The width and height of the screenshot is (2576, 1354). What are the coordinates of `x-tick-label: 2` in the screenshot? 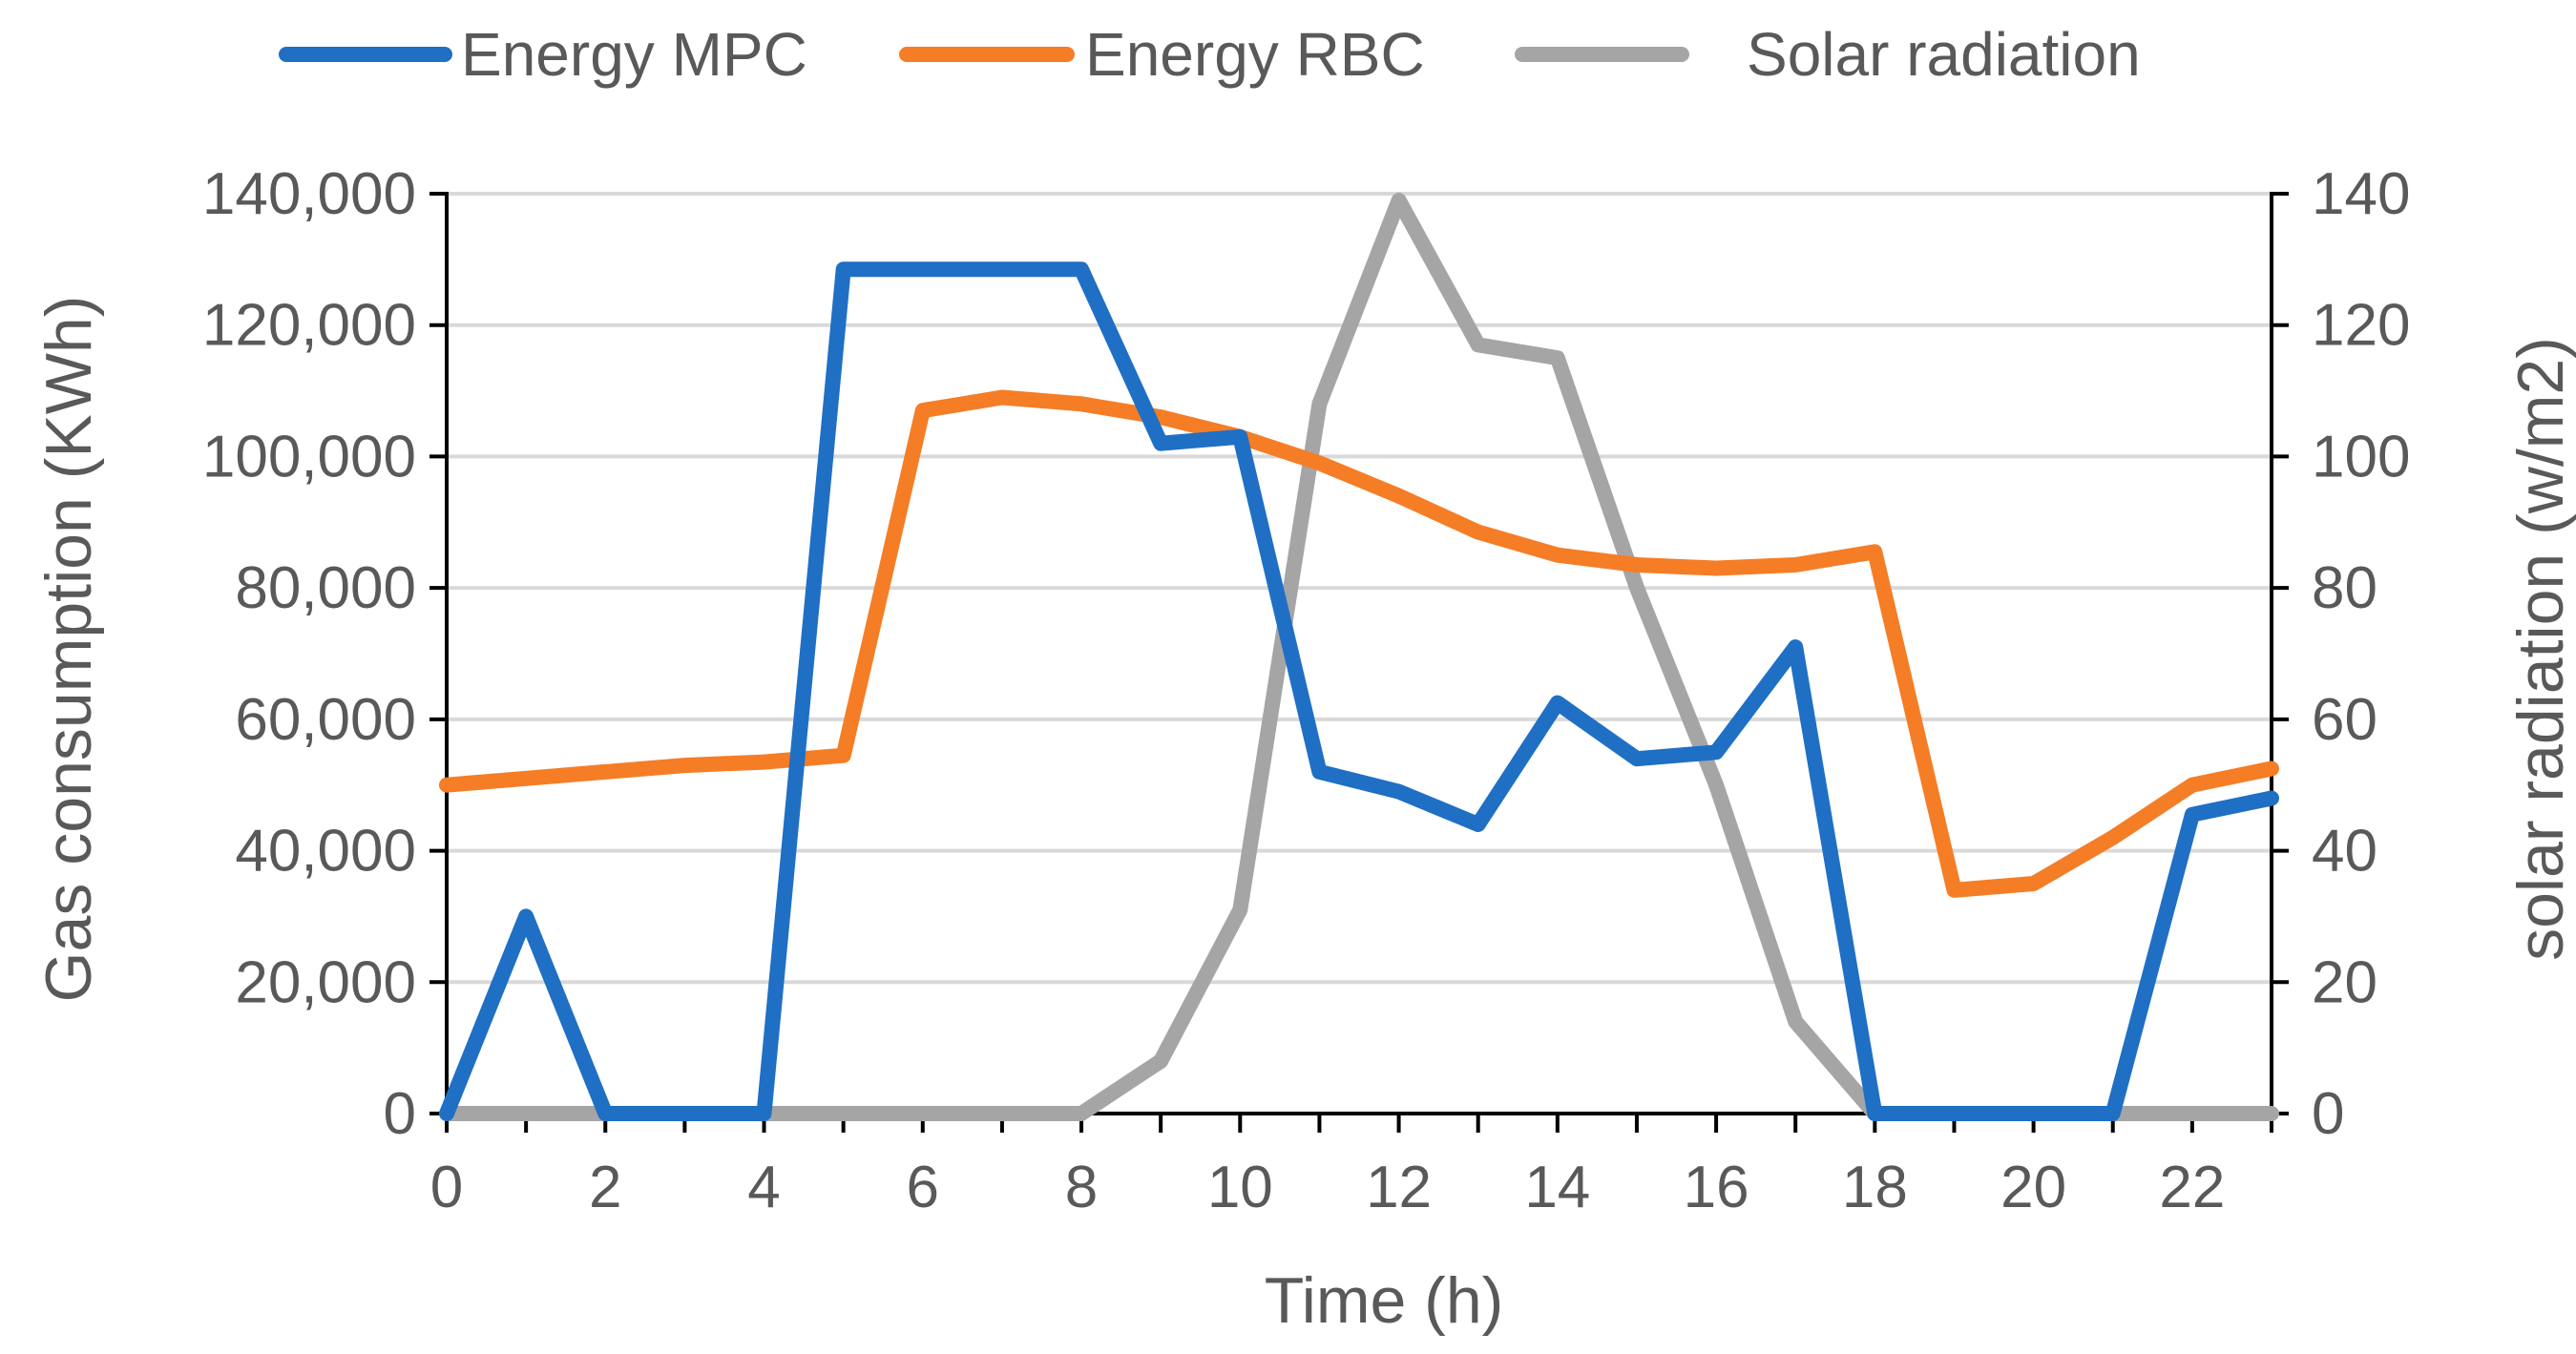 It's located at (605, 1187).